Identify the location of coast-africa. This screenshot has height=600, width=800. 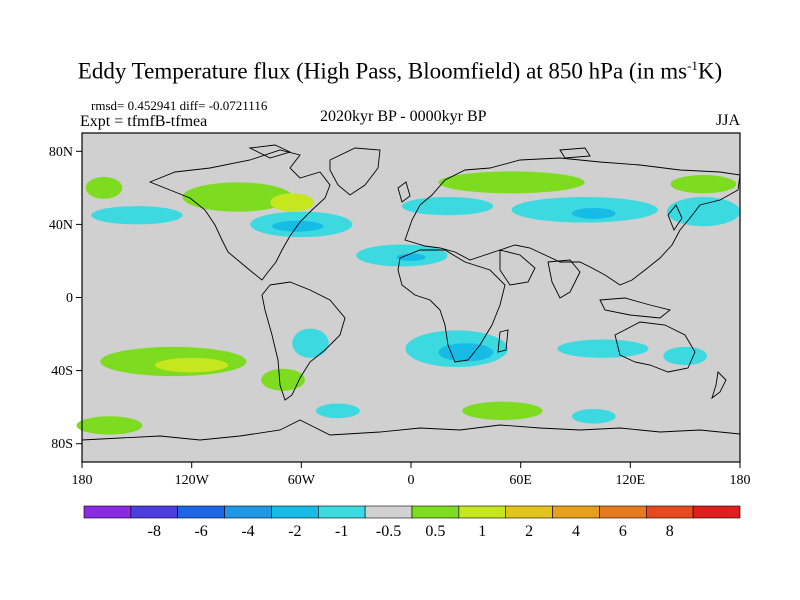
(451, 306).